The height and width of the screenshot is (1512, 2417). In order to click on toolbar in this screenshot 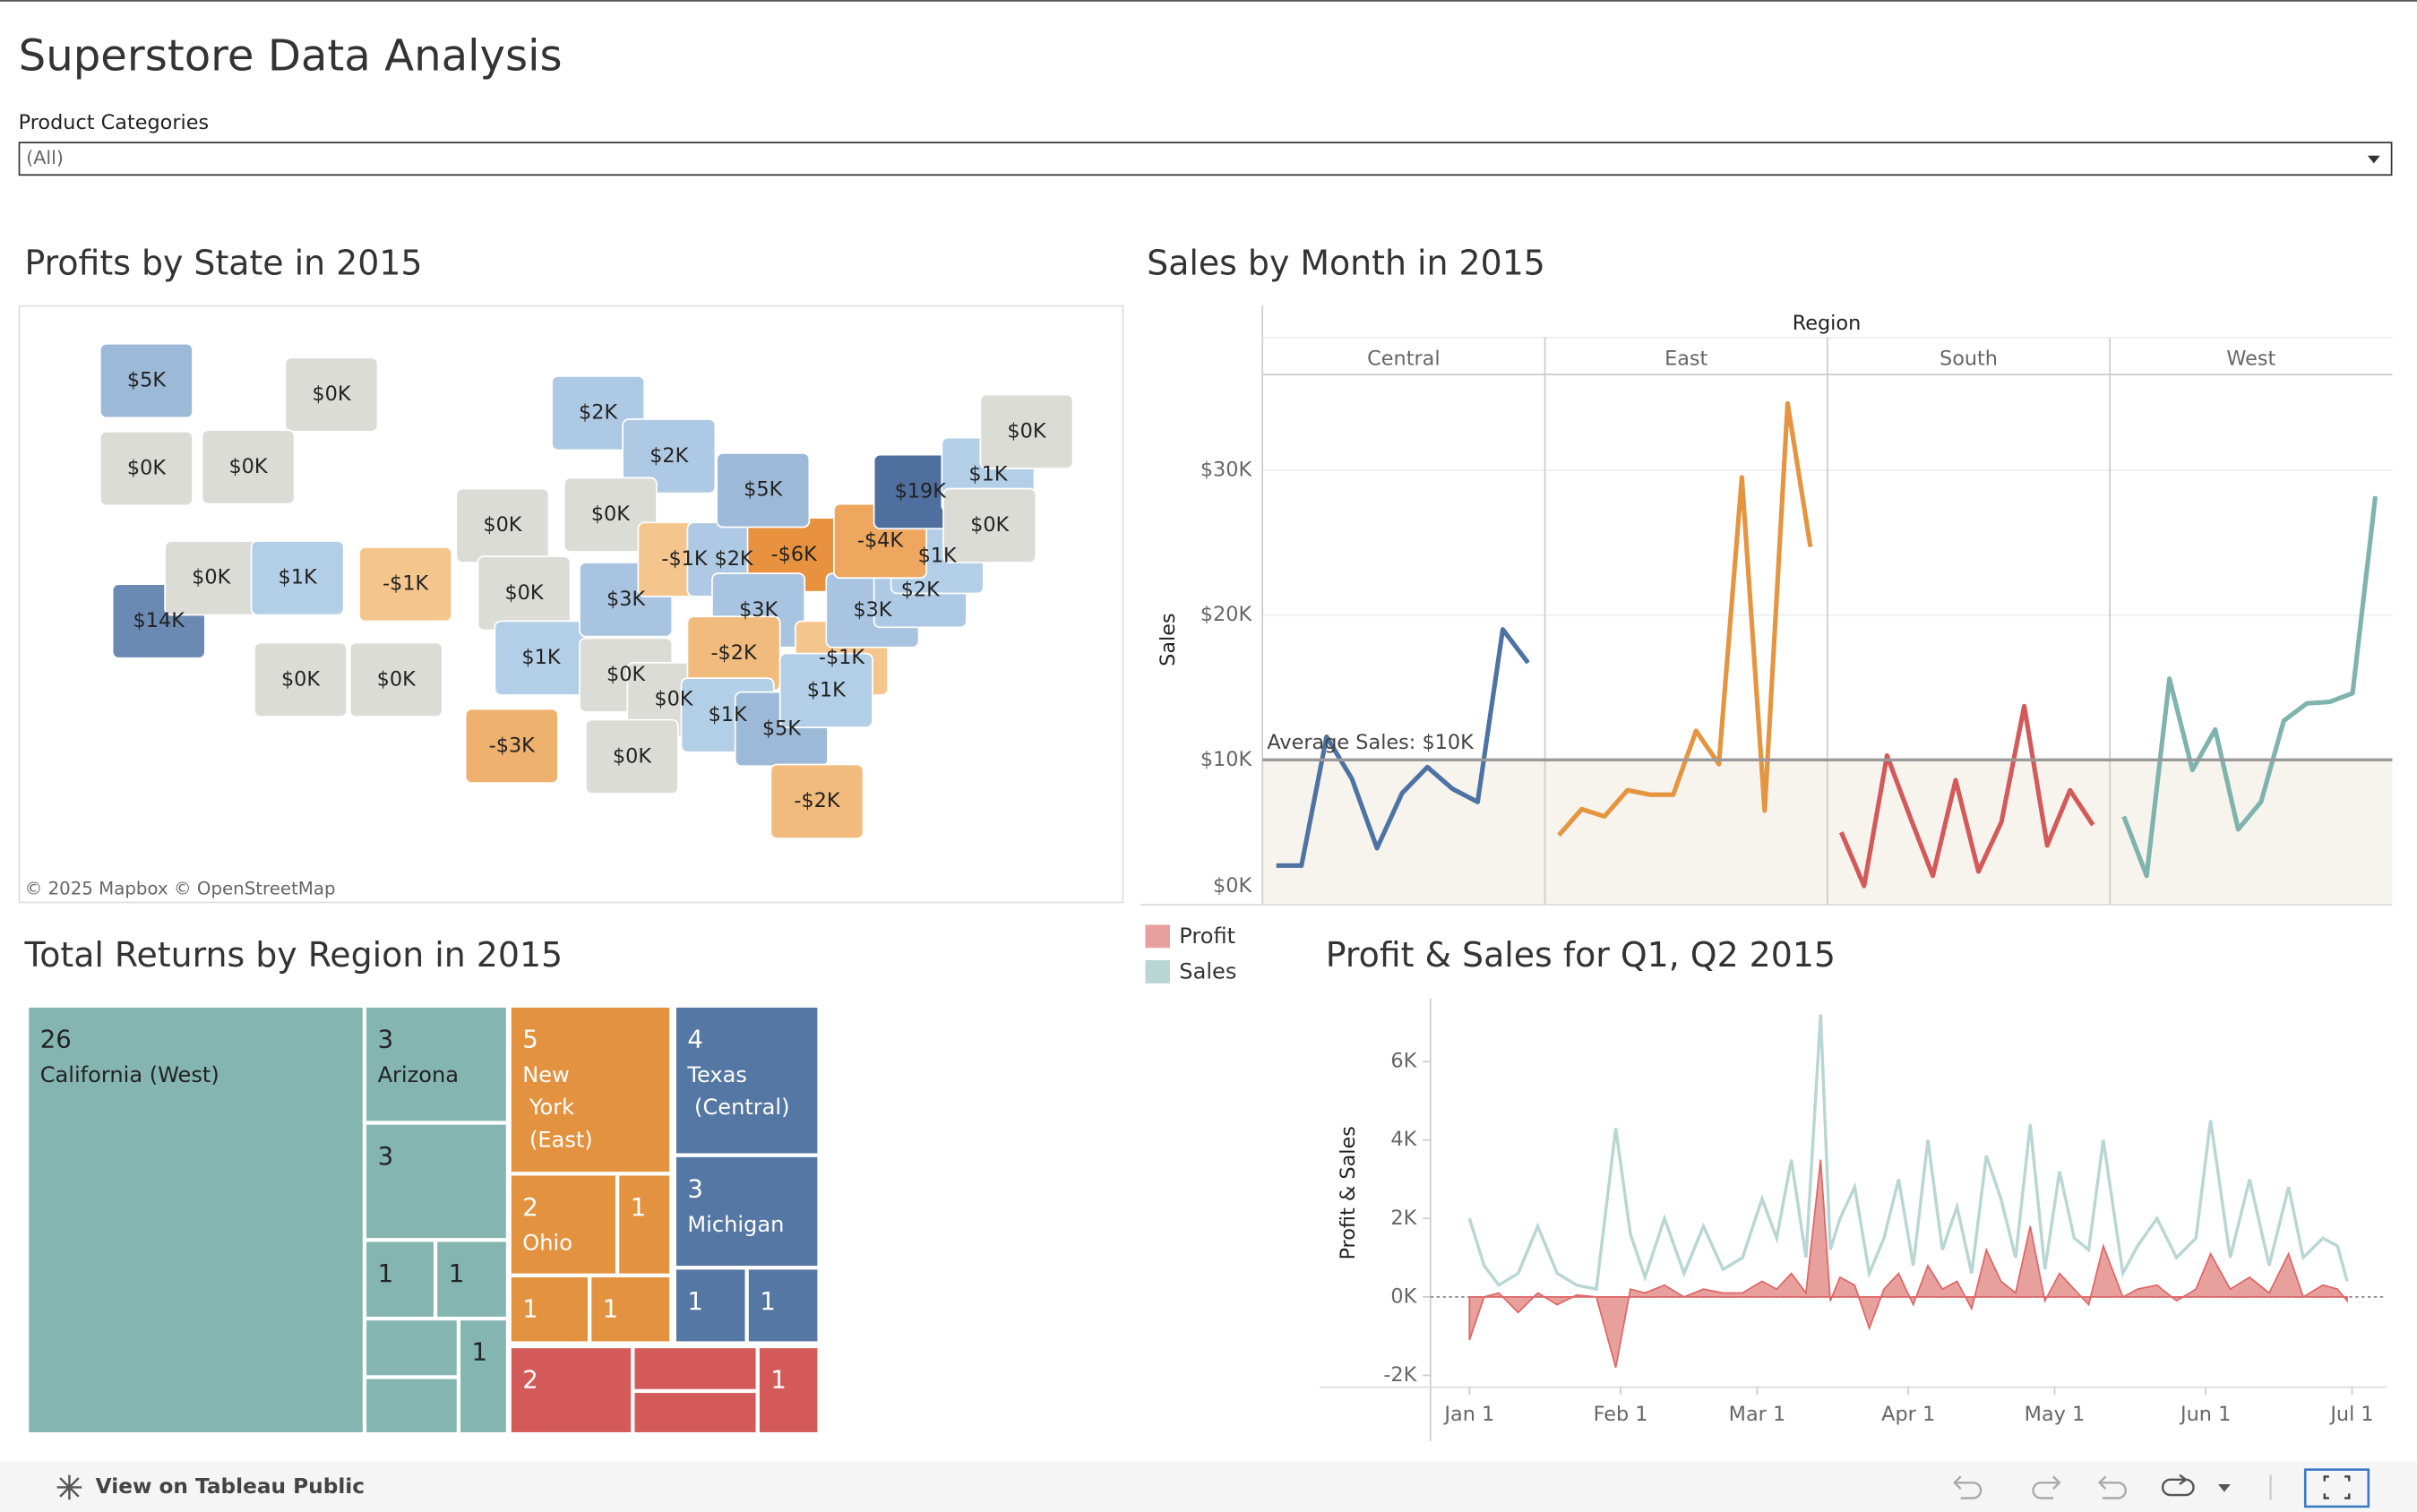, I will do `click(2161, 1488)`.